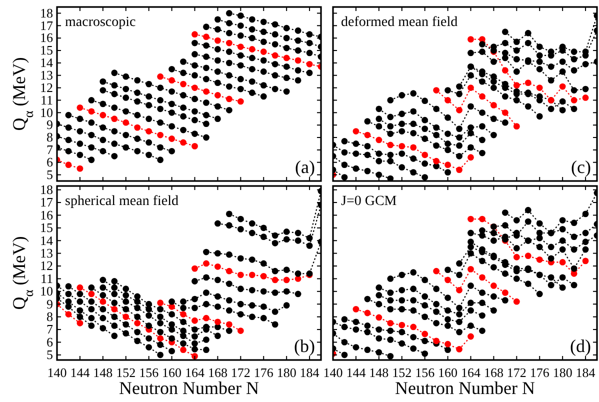 The image size is (599, 402). I want to click on y-tick-label: 6, so click(50, 342).